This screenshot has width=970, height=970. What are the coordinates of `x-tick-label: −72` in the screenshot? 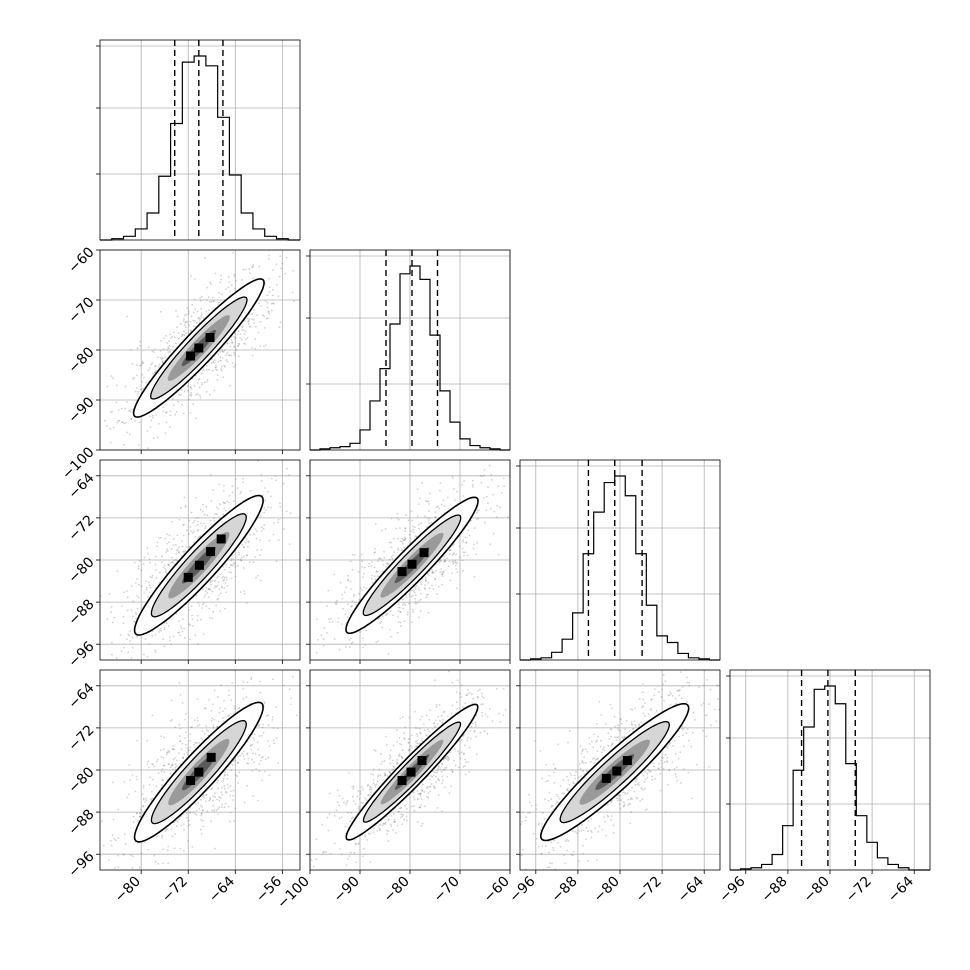 It's located at (175, 890).